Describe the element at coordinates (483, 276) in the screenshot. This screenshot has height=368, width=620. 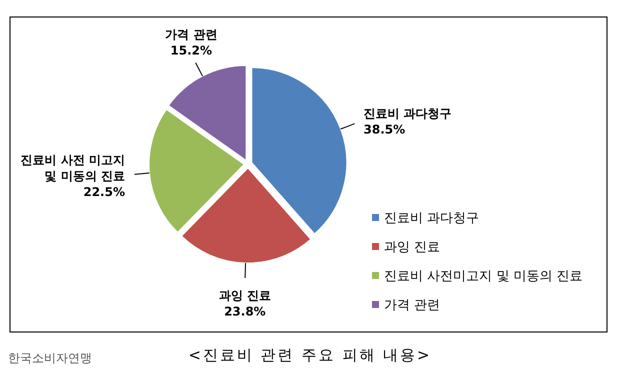
I see `legend-label: 진료비 사전미고지 및 미동의 진료` at that location.